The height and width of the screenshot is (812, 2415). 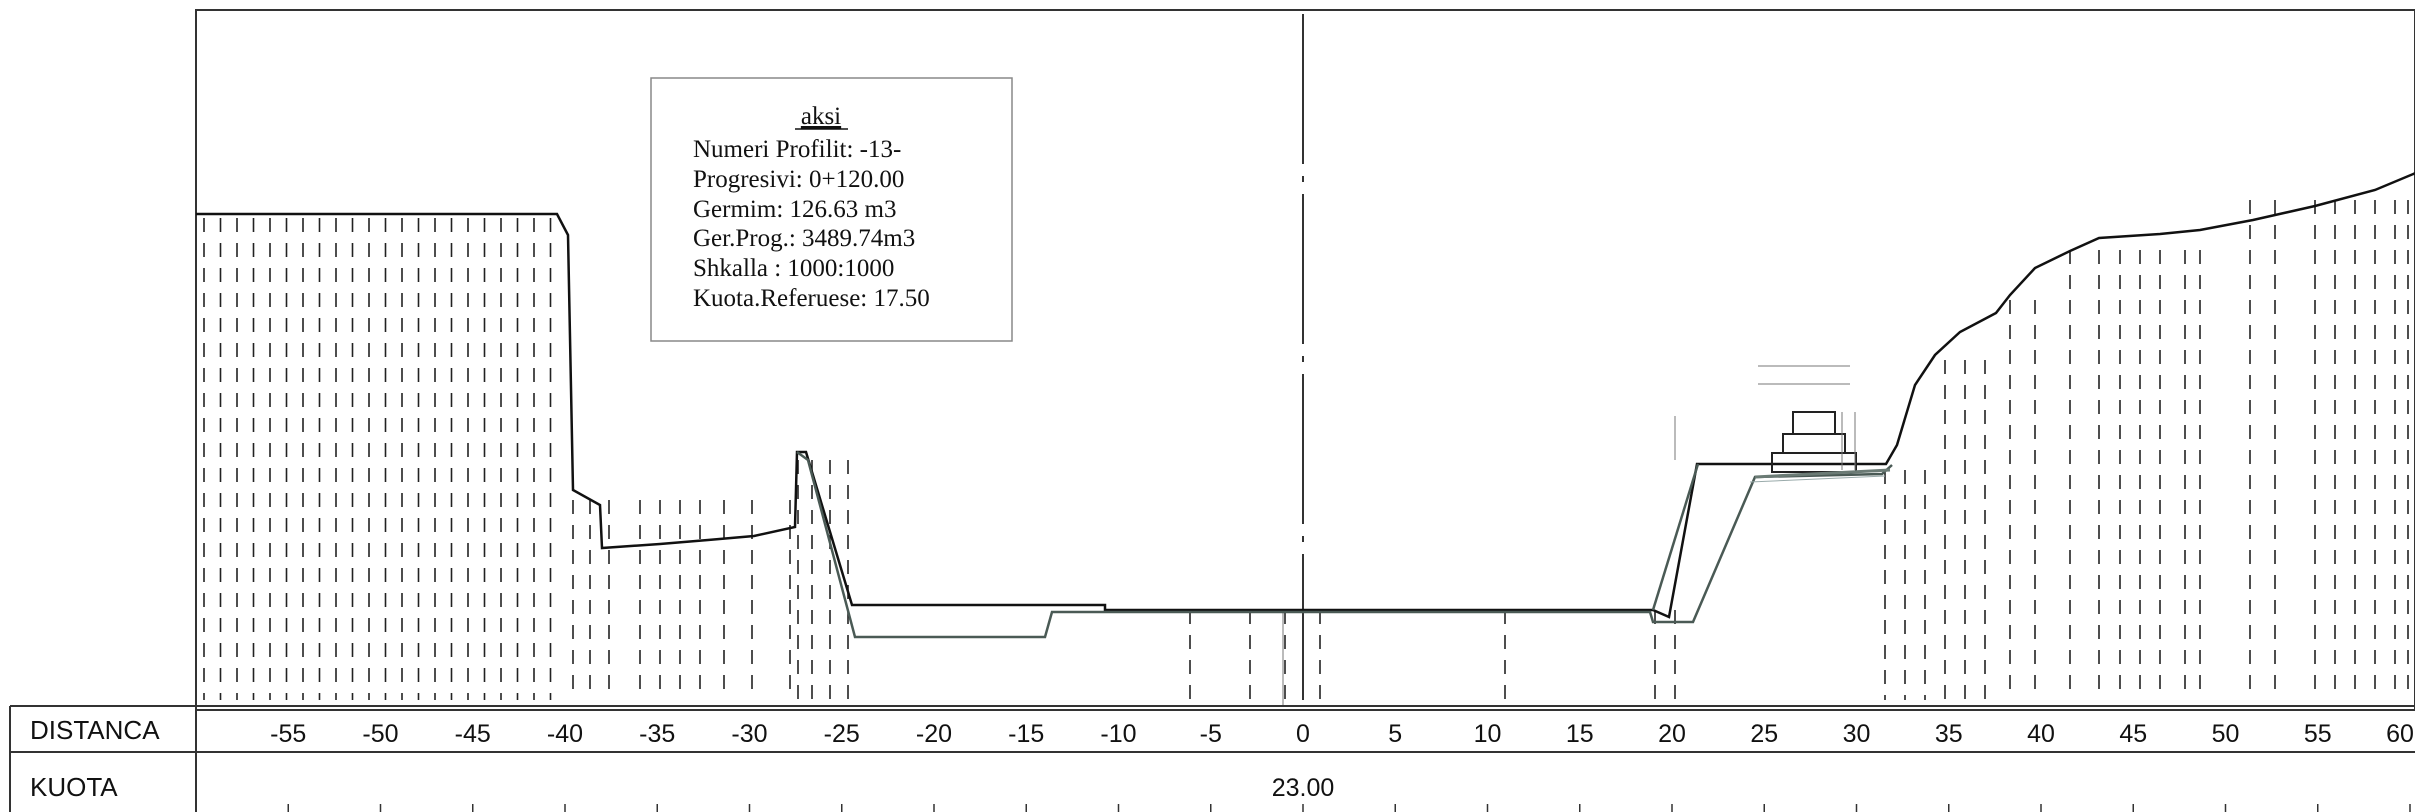 What do you see at coordinates (74, 787) in the screenshot?
I see `kuota-label: KUOTA` at bounding box center [74, 787].